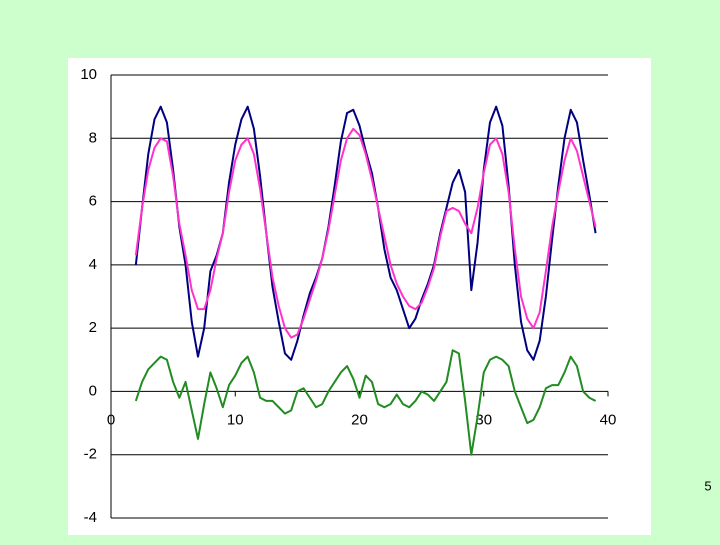 This screenshot has height=545, width=720. Describe the element at coordinates (608, 419) in the screenshot. I see `x-tick-label: 40` at that location.